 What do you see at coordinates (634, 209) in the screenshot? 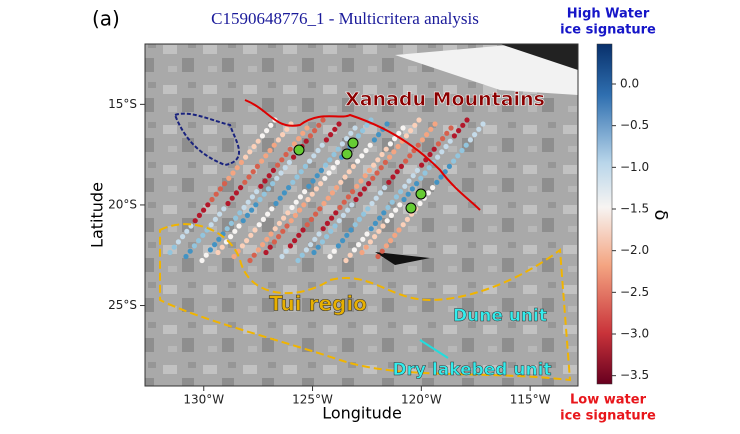
I see `colorbar-tick-label: −1.5` at bounding box center [634, 209].